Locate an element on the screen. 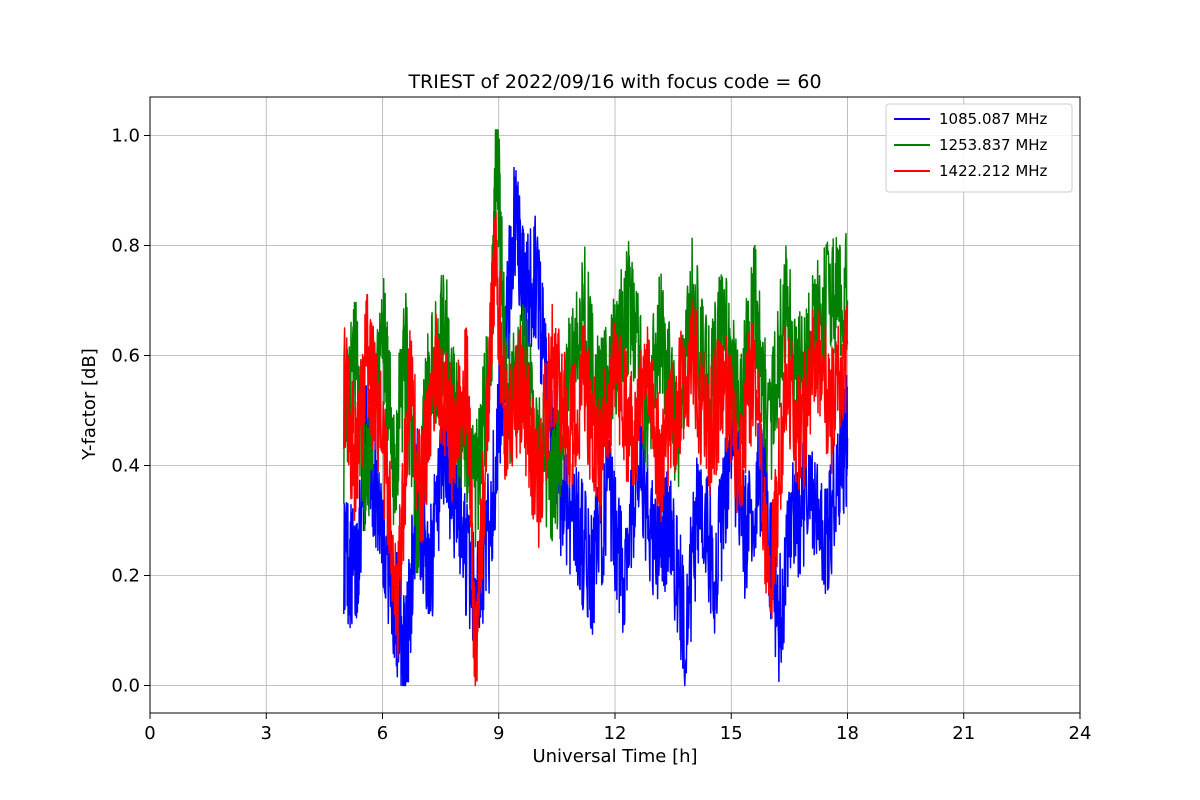 The width and height of the screenshot is (1200, 800). y-tick-label: 0.6 is located at coordinates (125, 356).